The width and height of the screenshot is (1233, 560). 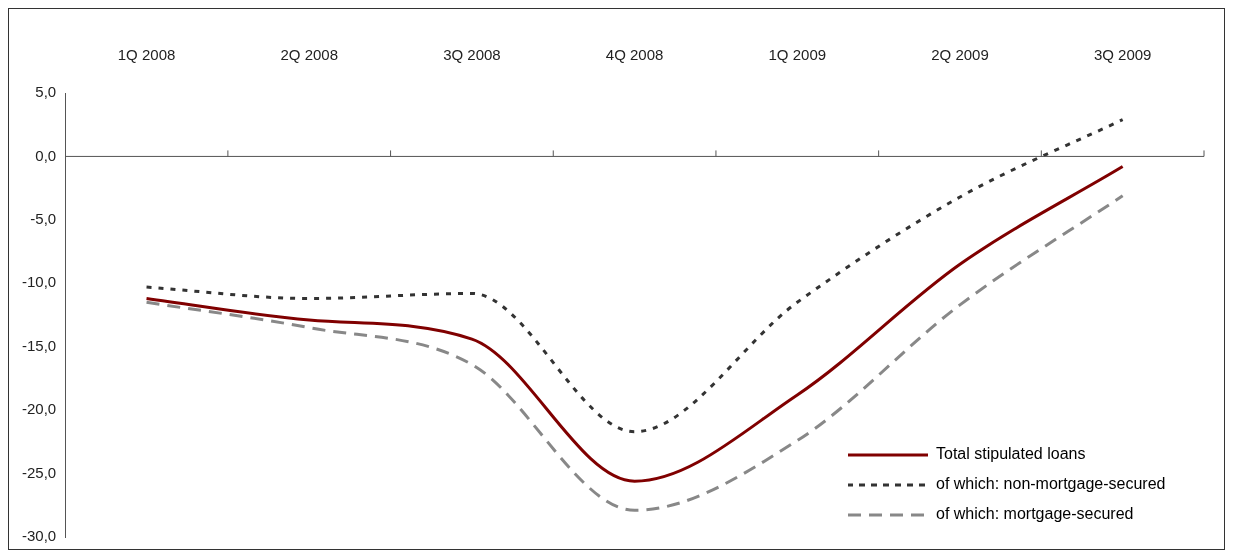 I want to click on legend-label: of which: mortgage-secured, so click(x=1035, y=514).